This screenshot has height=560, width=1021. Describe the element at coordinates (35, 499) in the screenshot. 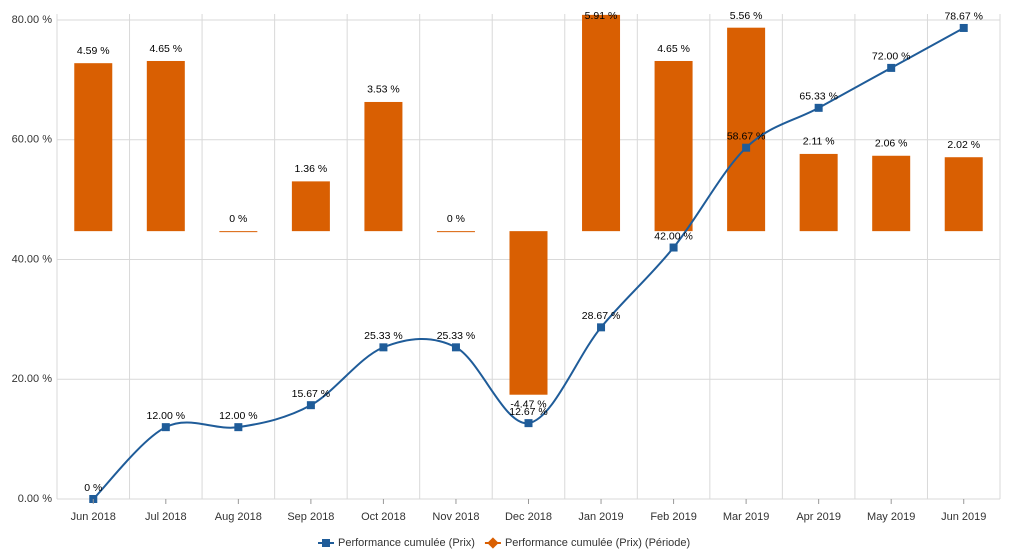

I see `y-tick-label: 0.00 %` at that location.